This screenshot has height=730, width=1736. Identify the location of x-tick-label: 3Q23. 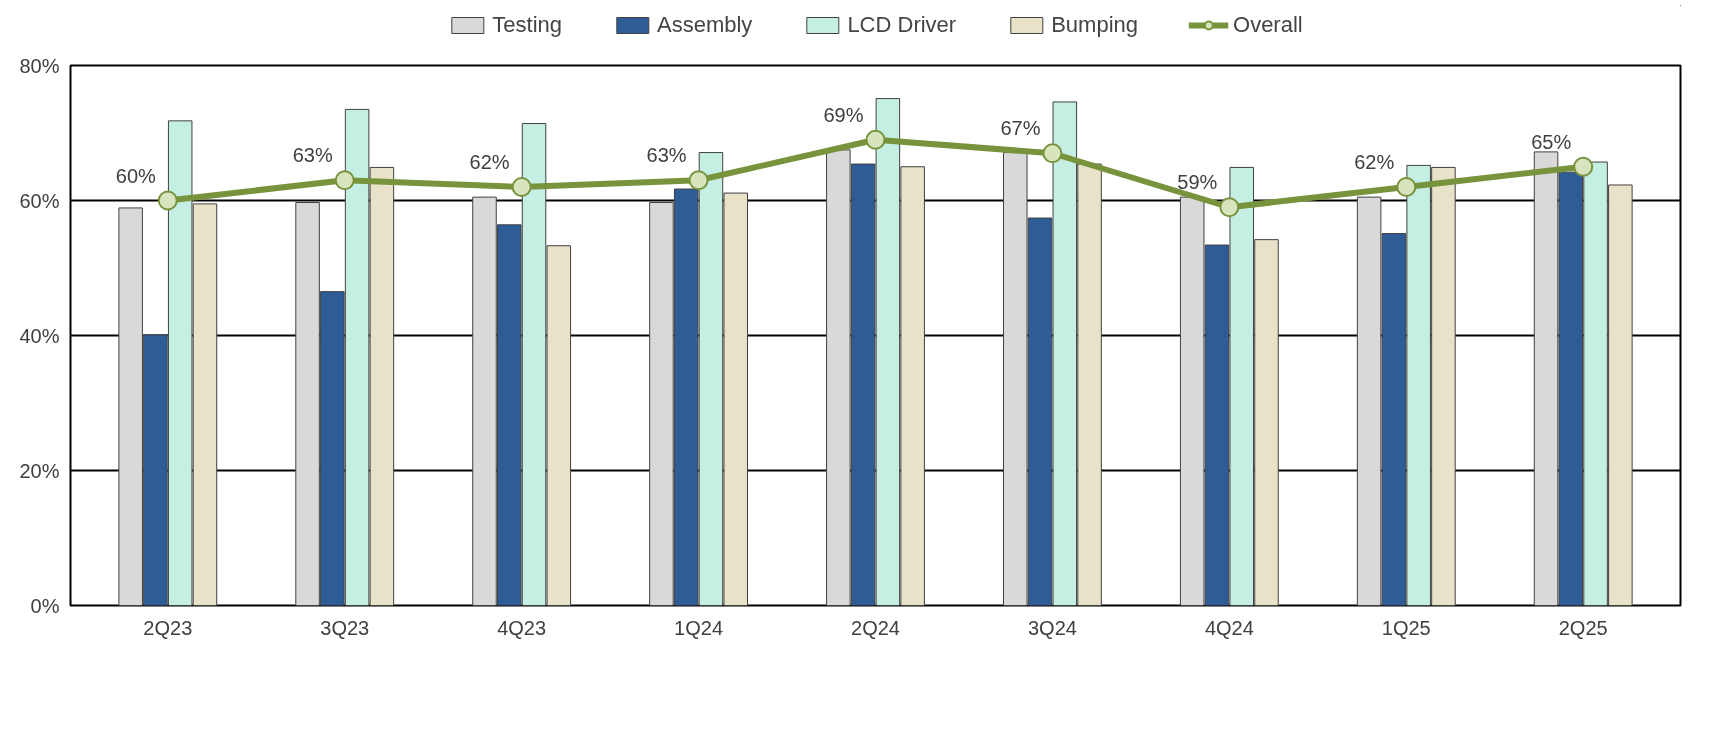
(345, 627).